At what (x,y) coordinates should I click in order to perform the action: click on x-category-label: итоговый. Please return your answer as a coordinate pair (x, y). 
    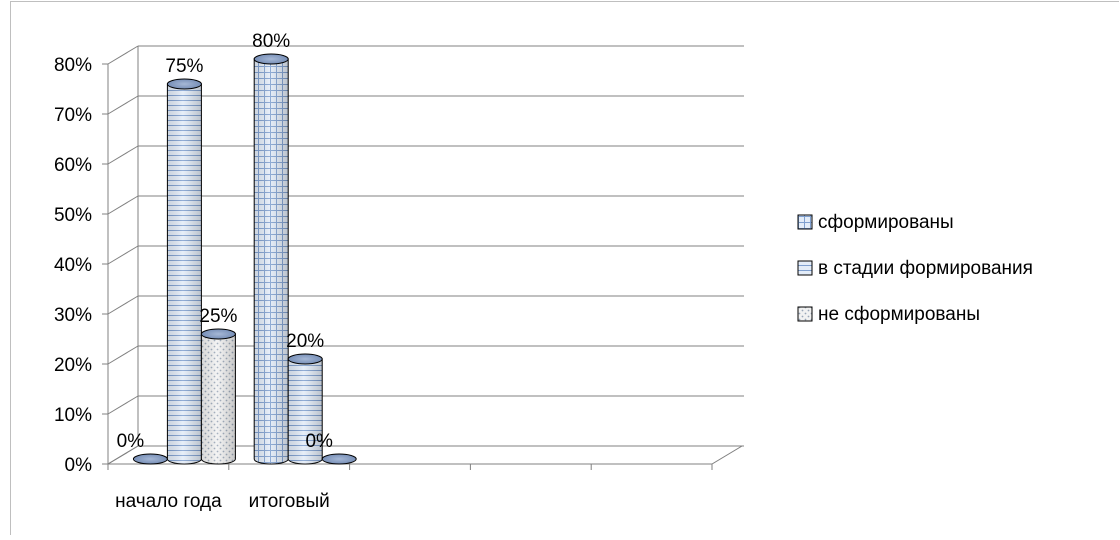
    Looking at the image, I should click on (289, 501).